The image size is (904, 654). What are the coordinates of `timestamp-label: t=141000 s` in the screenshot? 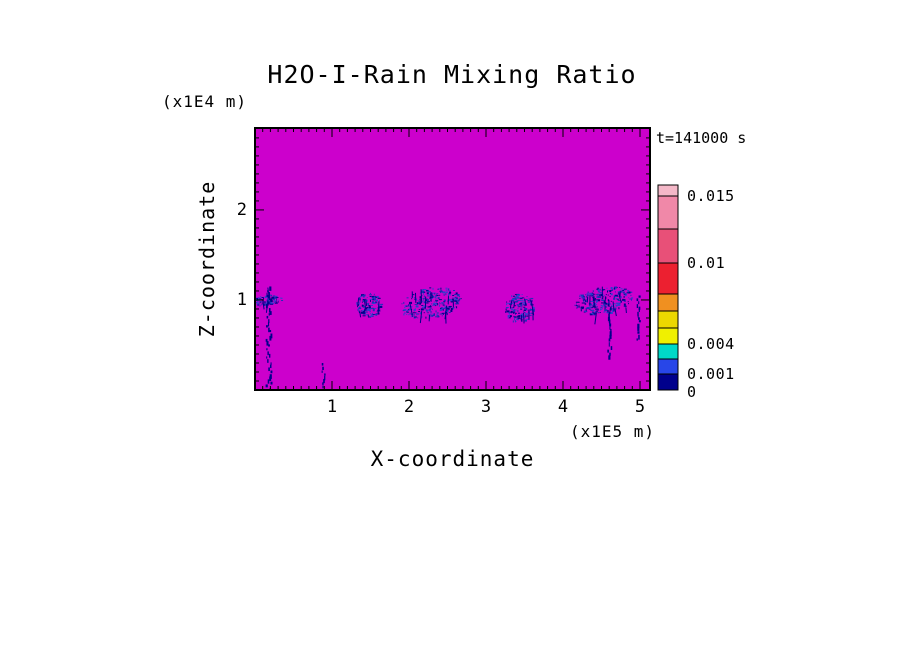 It's located at (701, 138).